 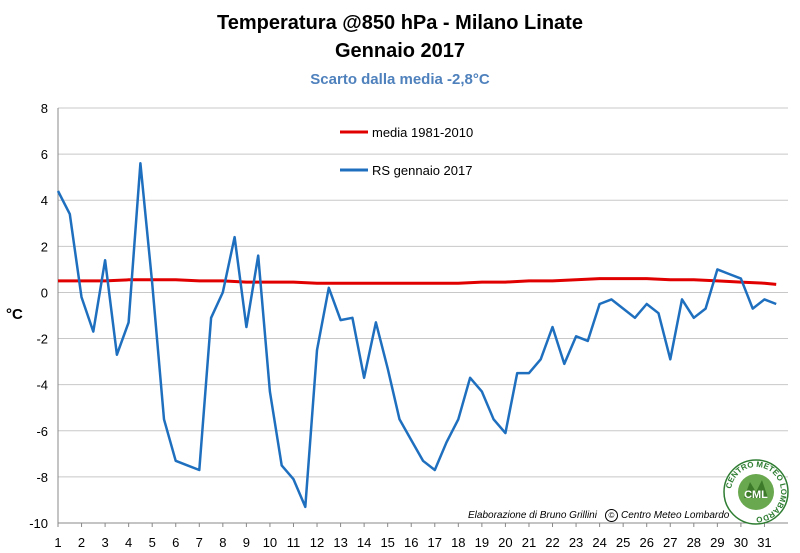 What do you see at coordinates (128, 542) in the screenshot?
I see `x-tick-label: 4` at bounding box center [128, 542].